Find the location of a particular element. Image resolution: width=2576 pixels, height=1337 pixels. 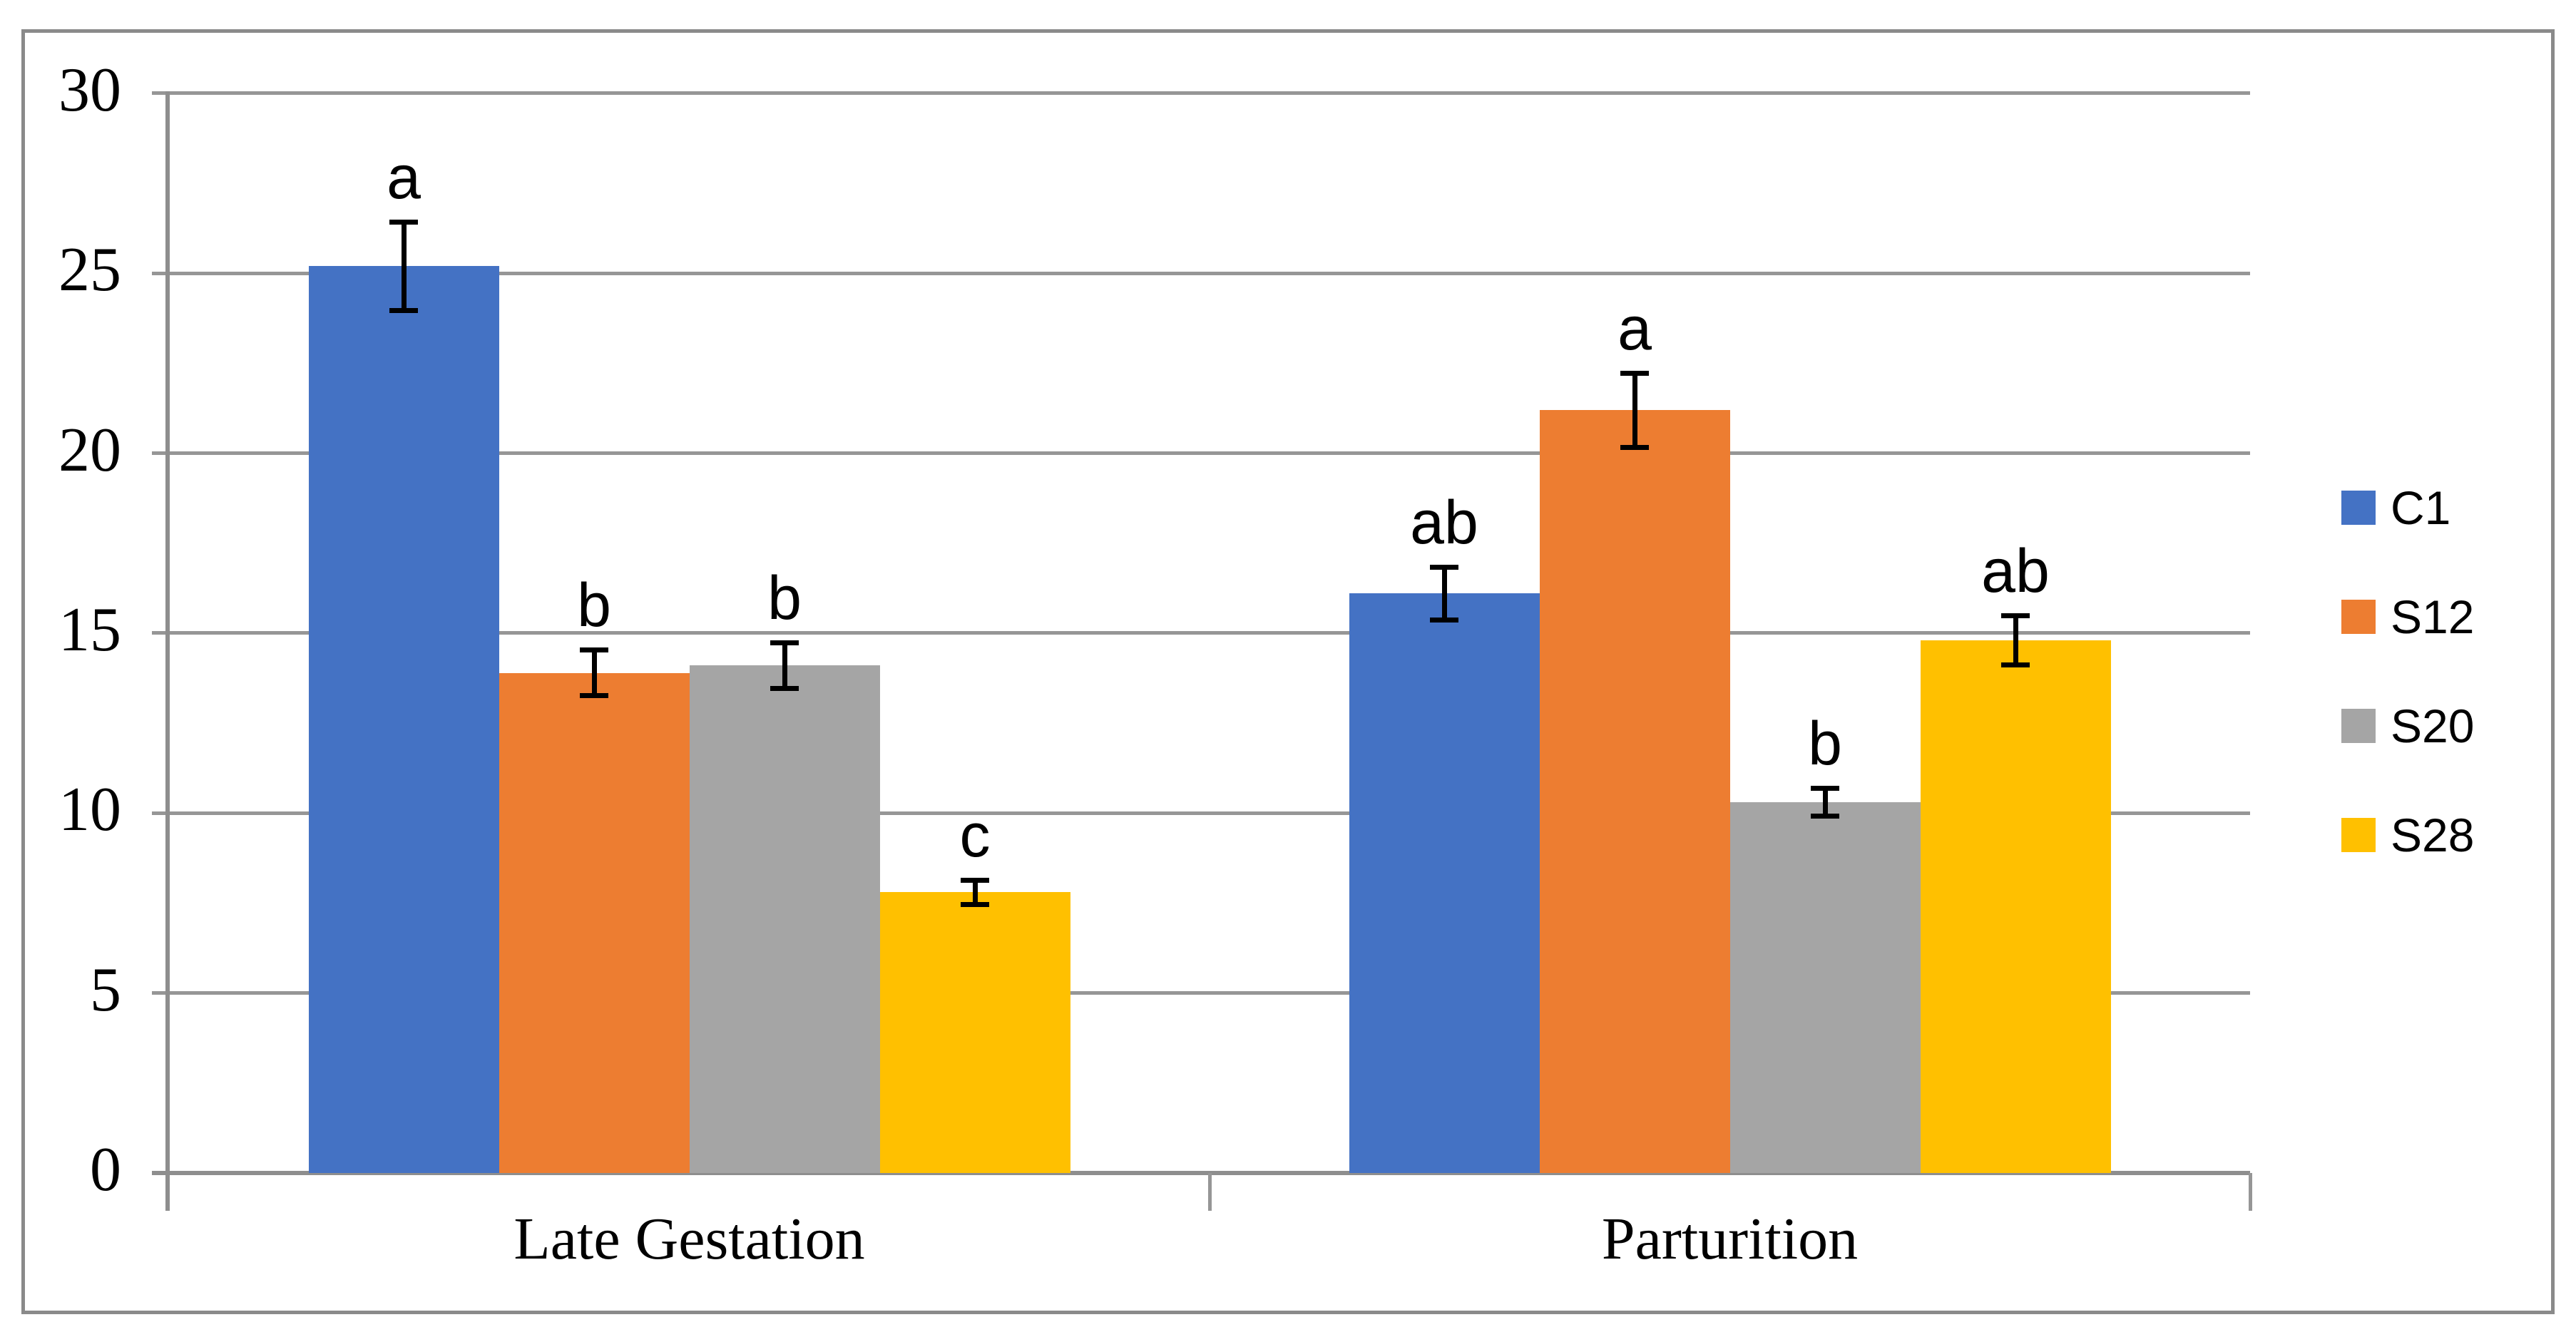

legend-swatch-s28 is located at coordinates (2358, 835).